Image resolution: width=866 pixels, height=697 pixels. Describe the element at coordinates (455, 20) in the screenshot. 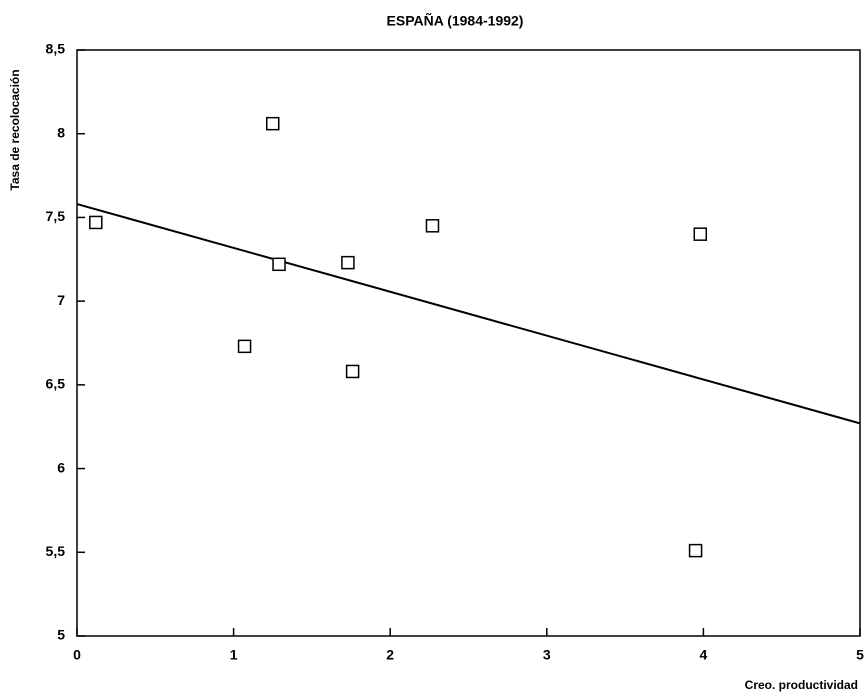

I see `chart-title: ESPAÑA (1984-1992)` at that location.